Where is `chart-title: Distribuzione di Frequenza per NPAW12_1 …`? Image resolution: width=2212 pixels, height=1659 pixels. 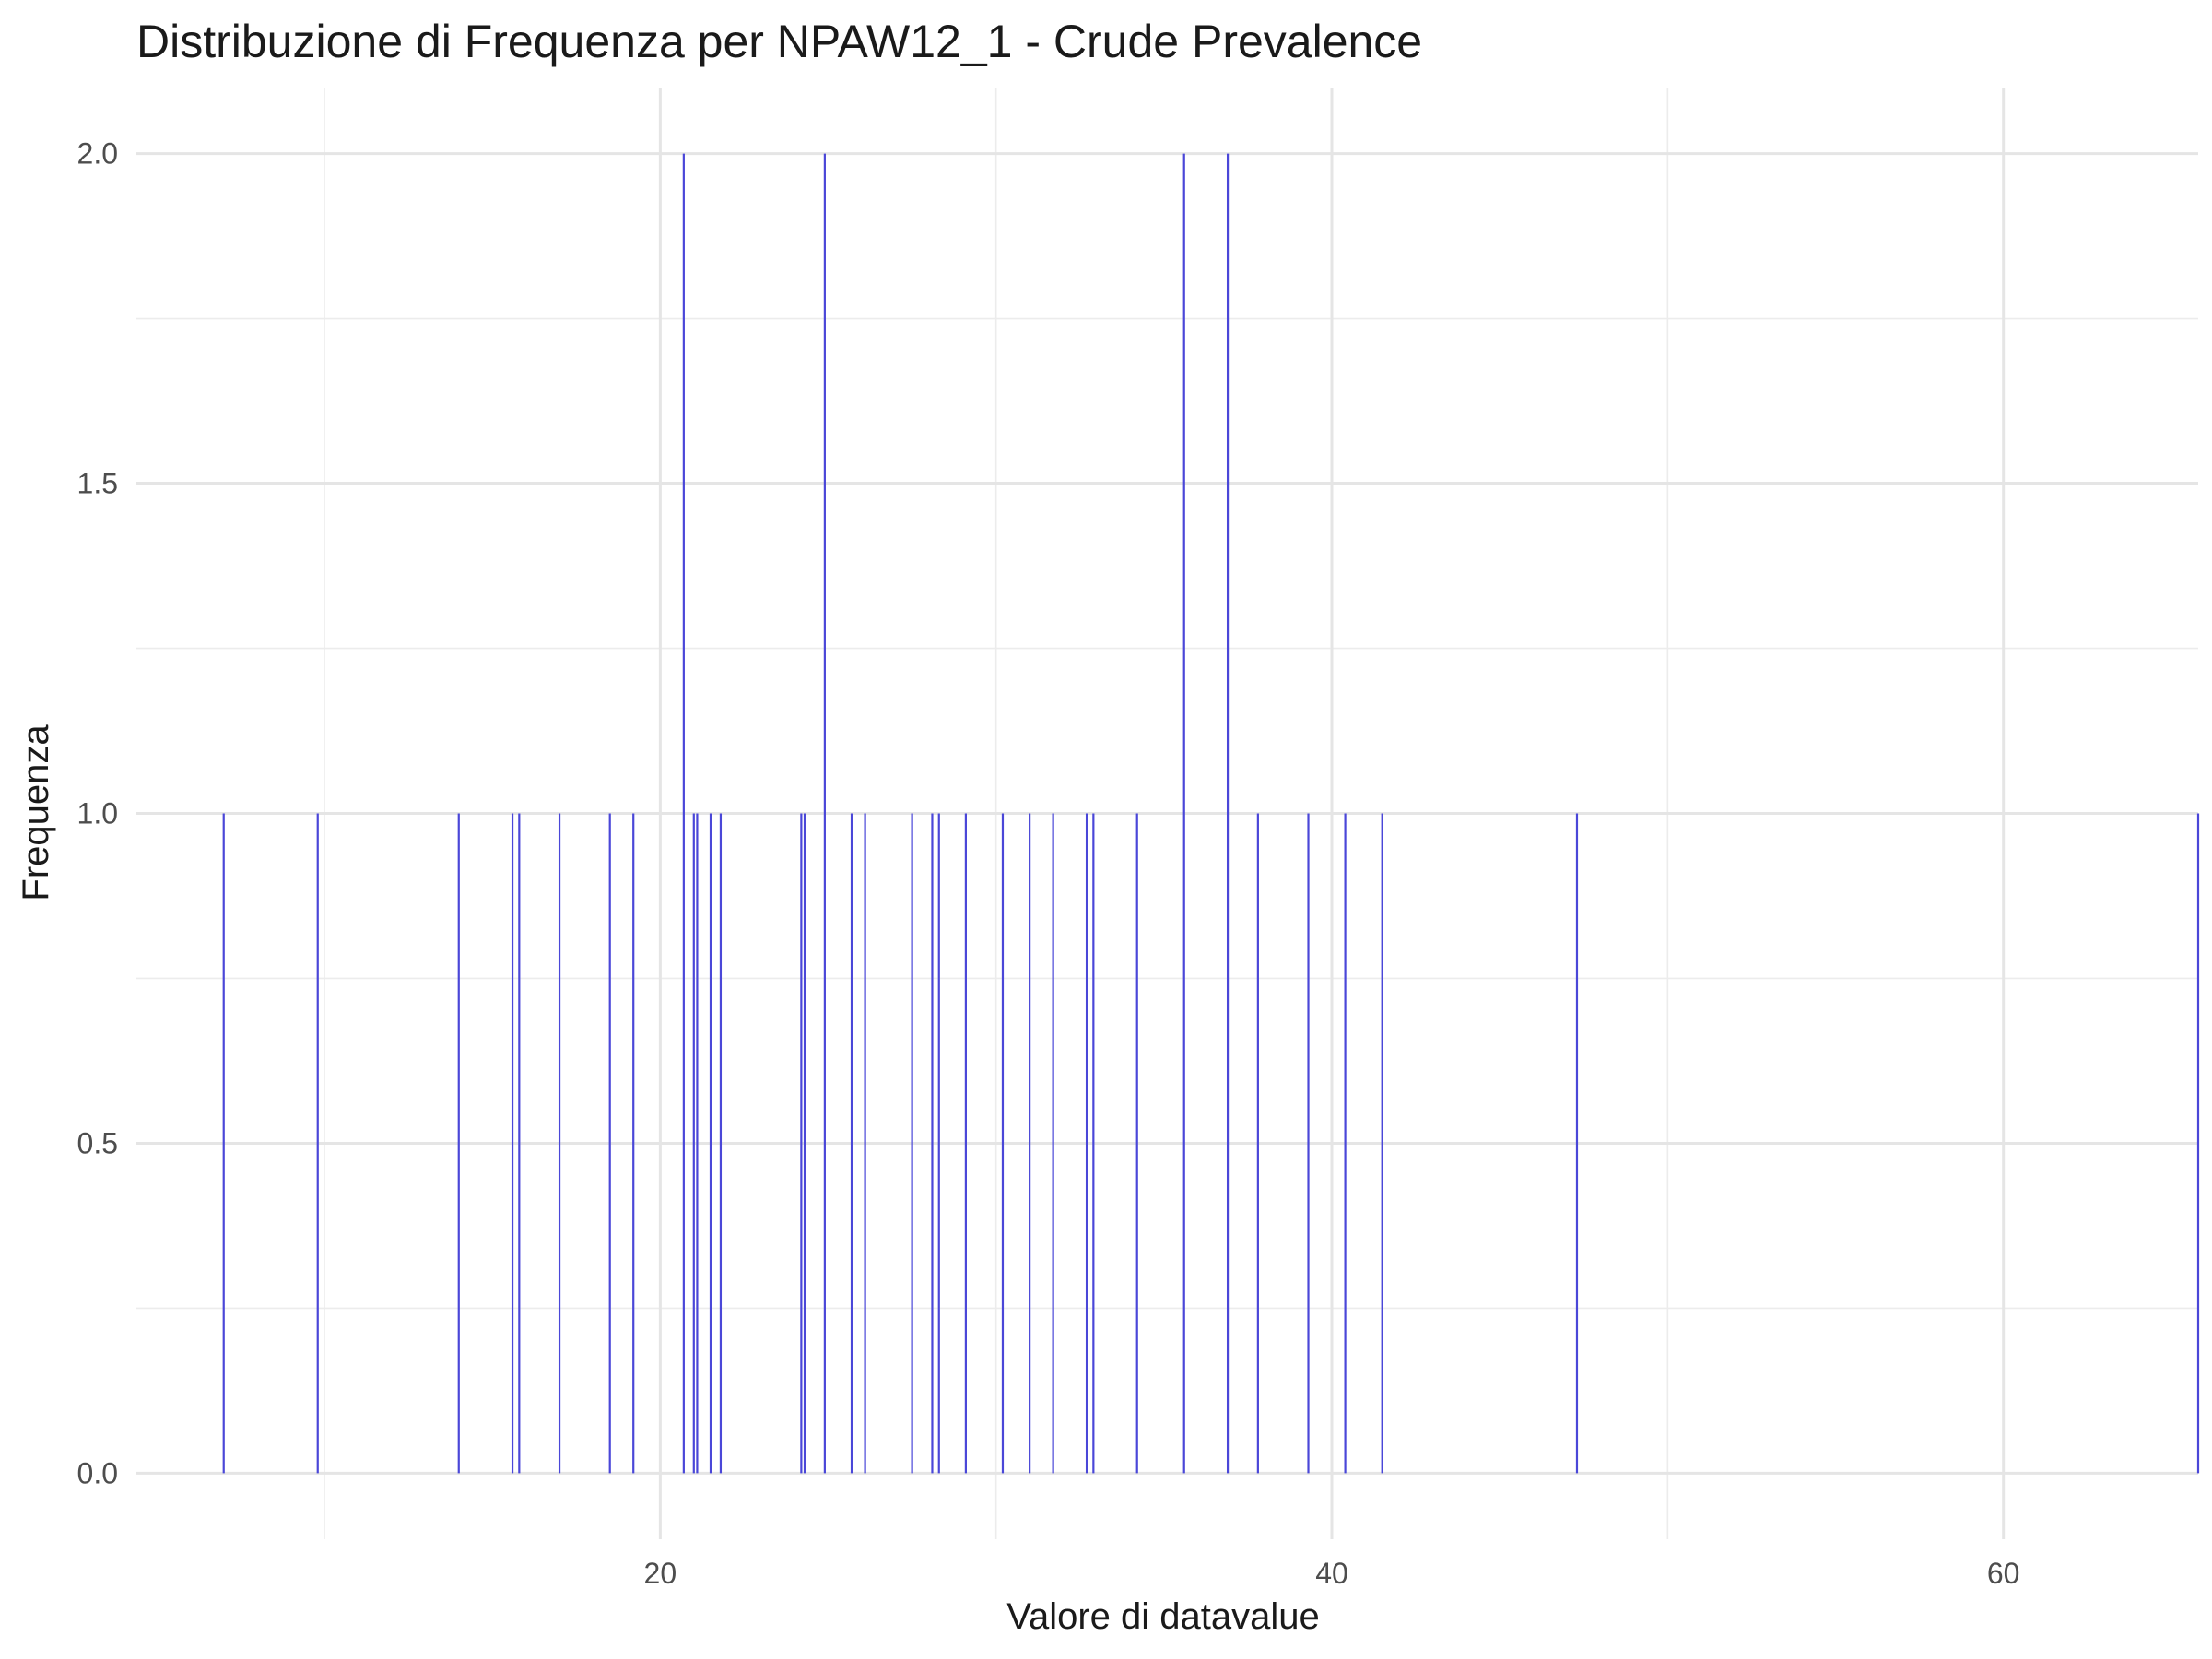
chart-title: Distribuzione di Frequenza per NPAW12_1 … is located at coordinates (779, 41).